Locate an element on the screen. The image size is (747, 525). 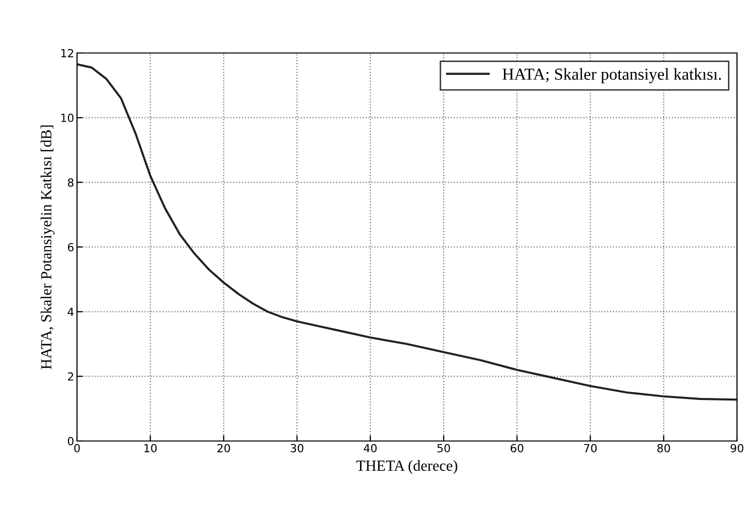
y-tick-label: 12 is located at coordinates (67, 53).